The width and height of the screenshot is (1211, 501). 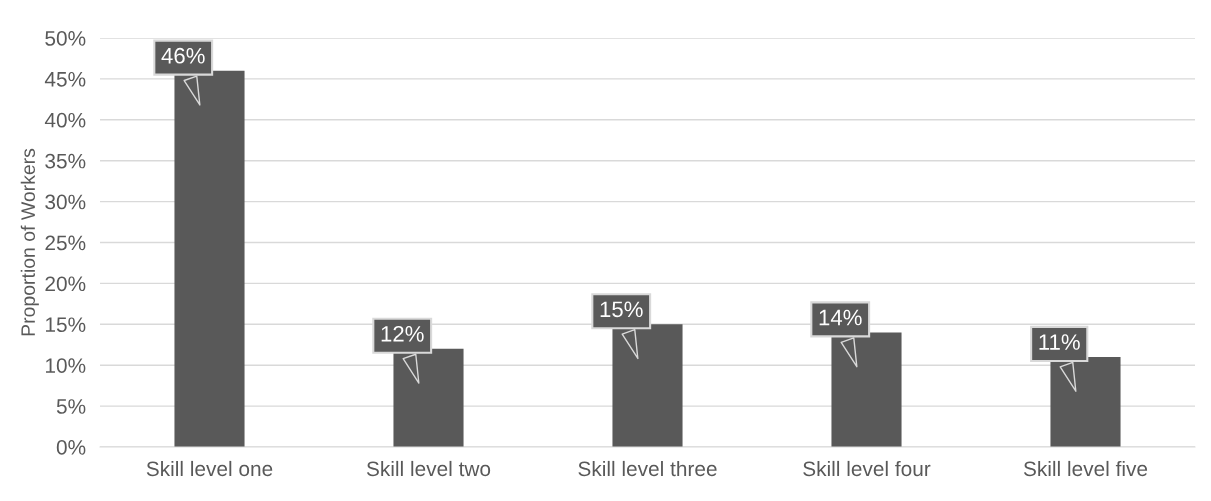 I want to click on y-tick-label: 40%, so click(x=65, y=120).